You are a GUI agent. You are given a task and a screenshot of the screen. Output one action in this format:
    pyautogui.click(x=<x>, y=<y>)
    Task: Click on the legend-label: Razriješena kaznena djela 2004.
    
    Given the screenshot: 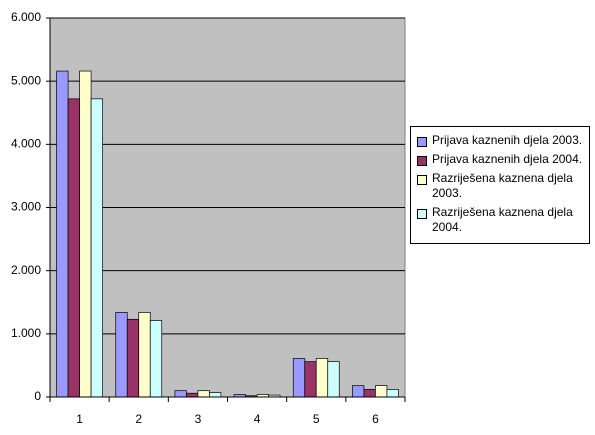 What is the action you would take?
    pyautogui.click(x=502, y=219)
    